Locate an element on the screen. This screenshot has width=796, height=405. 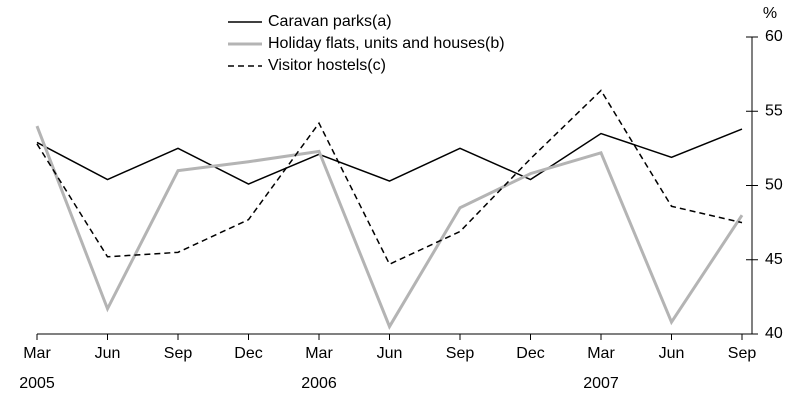
y-tick-label: 55 is located at coordinates (774, 110).